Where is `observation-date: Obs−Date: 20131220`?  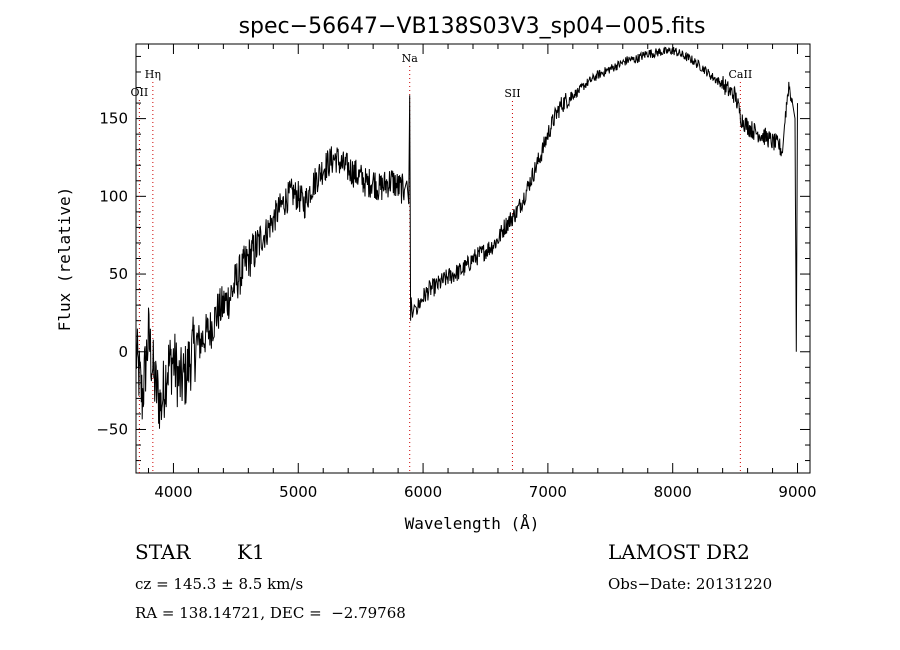
observation-date: Obs−Date: 20131220 is located at coordinates (690, 584).